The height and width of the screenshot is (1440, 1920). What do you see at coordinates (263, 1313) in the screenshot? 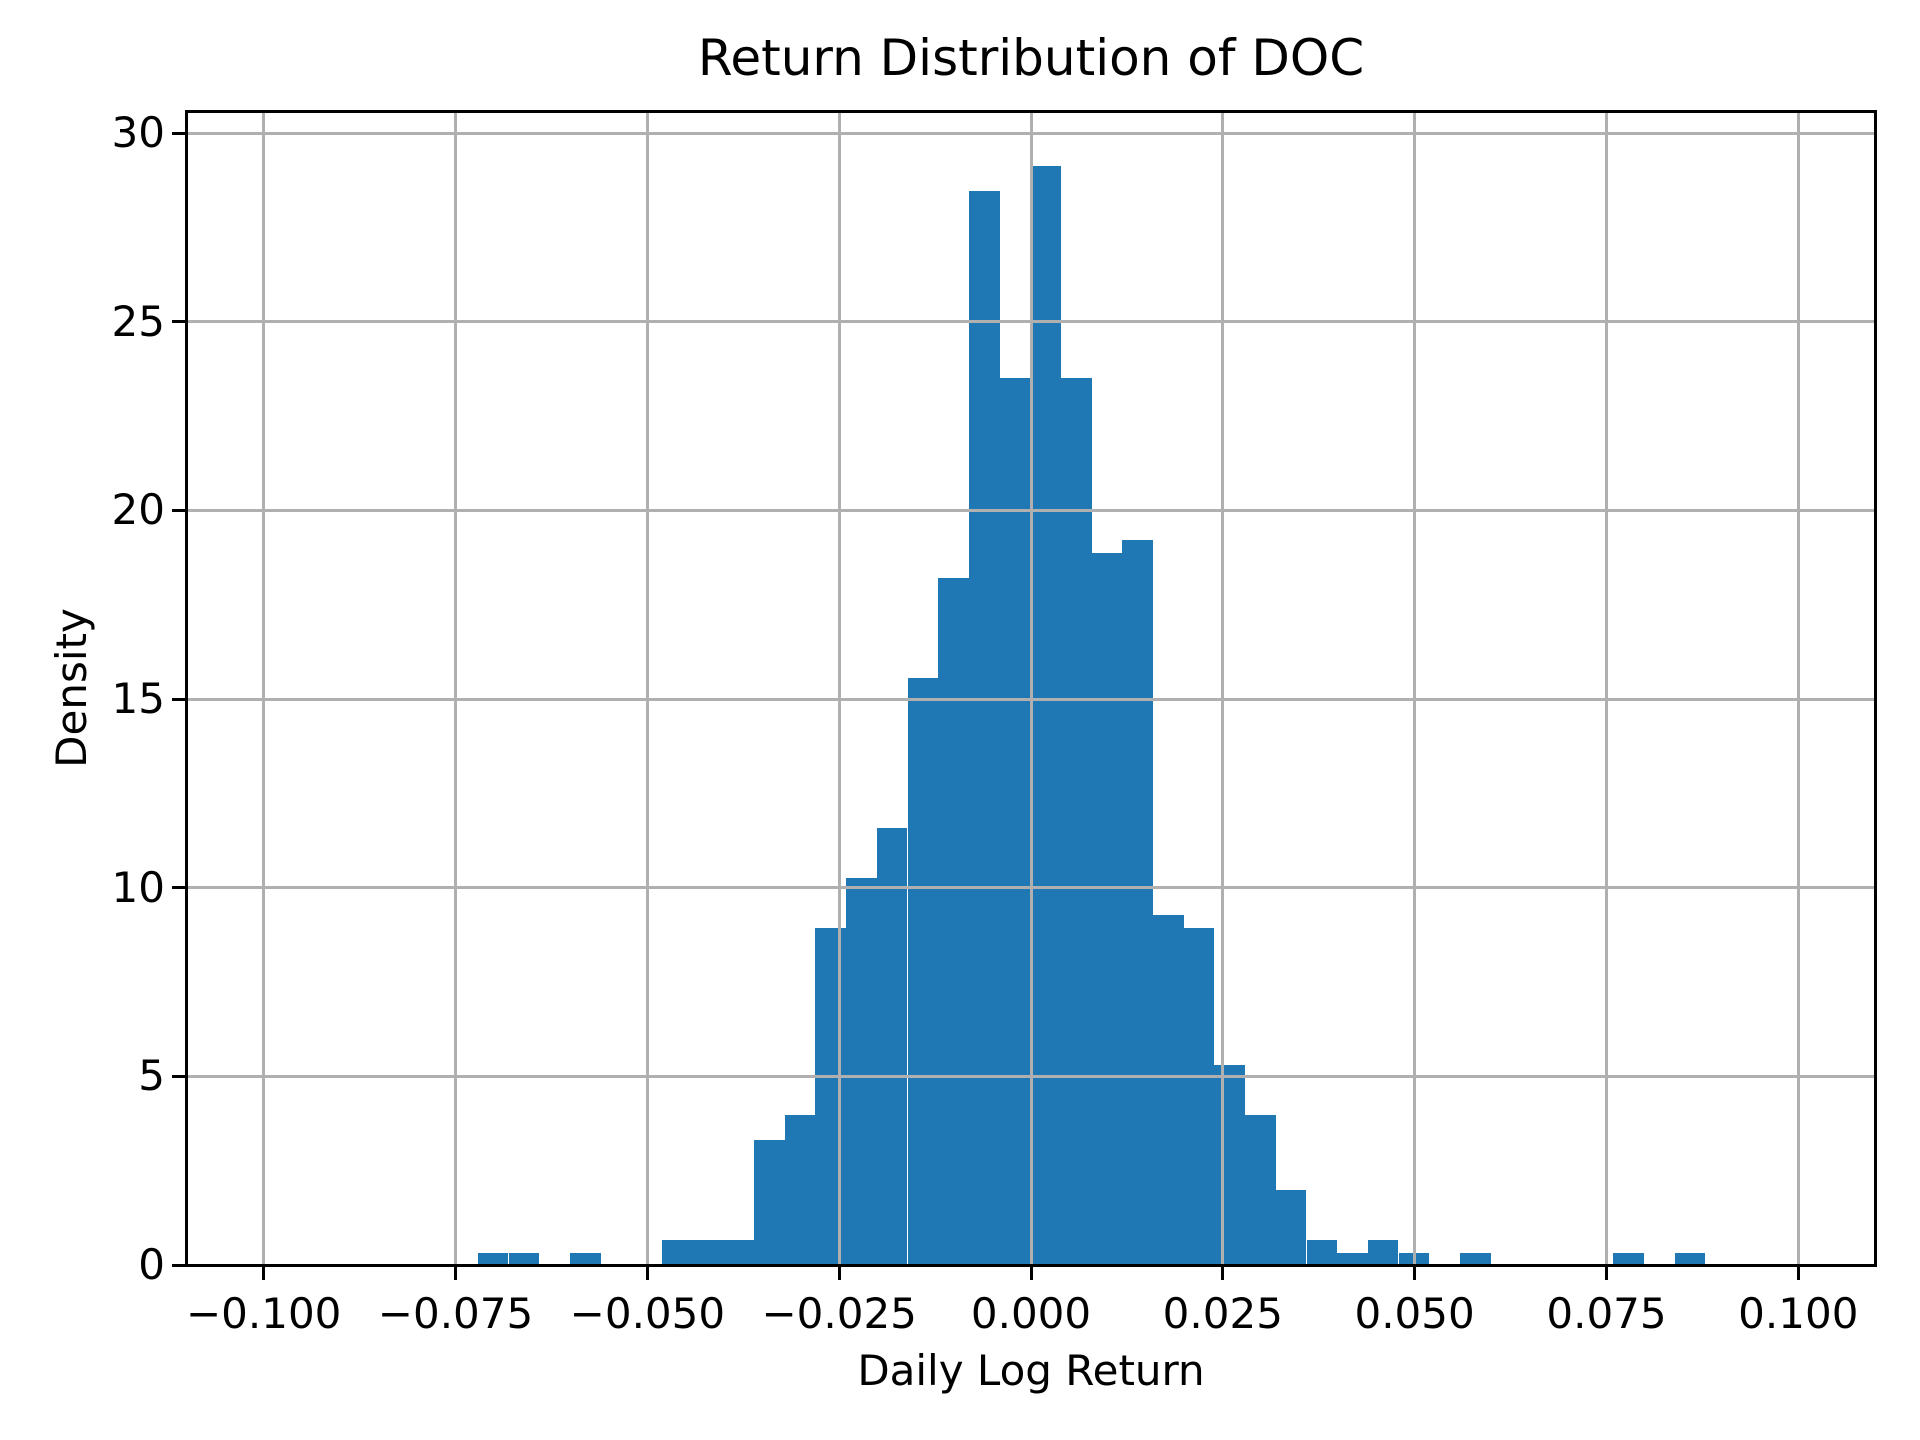
I see `x-tick-label: −0.100` at bounding box center [263, 1313].